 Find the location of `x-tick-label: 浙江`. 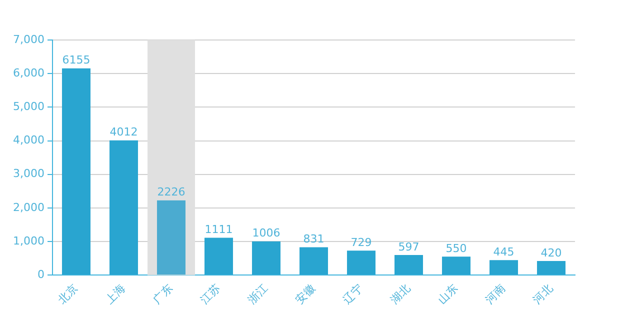

x-tick-label: 浙江 is located at coordinates (258, 294).